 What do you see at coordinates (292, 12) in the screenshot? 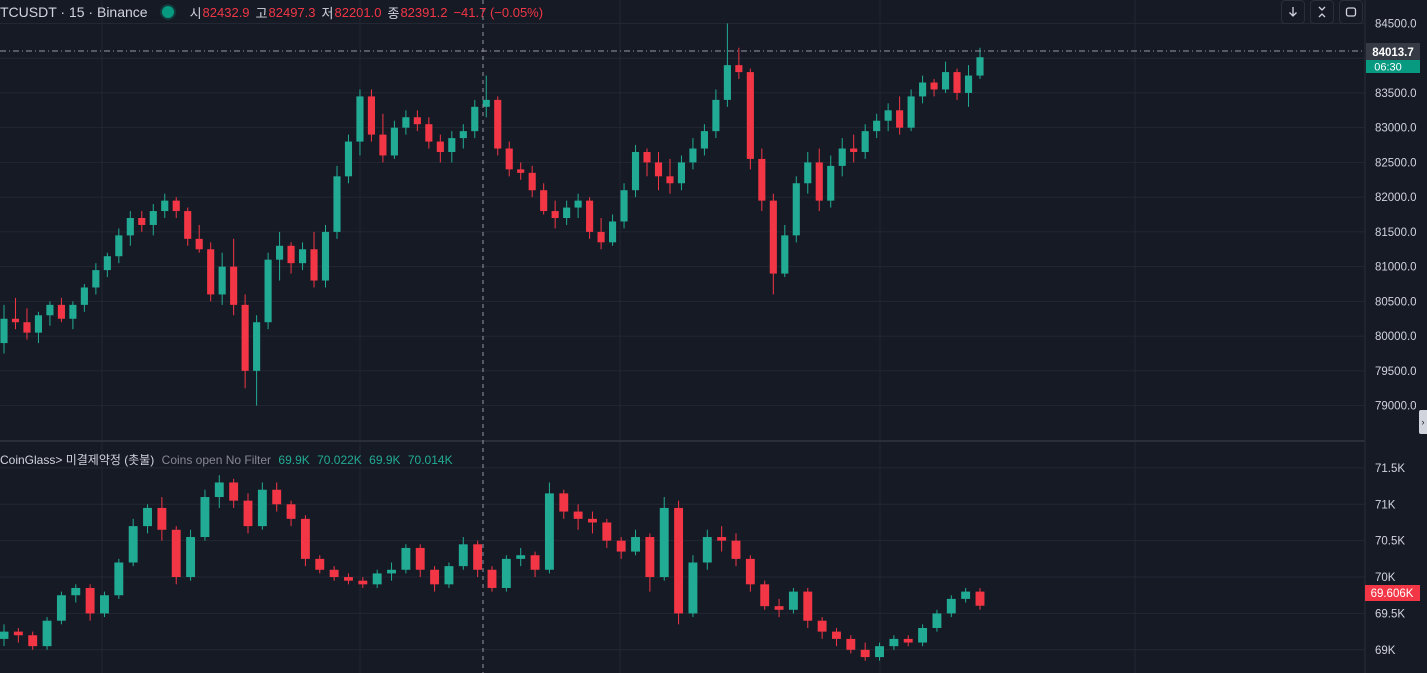
I see `high-value: 82497.3` at bounding box center [292, 12].